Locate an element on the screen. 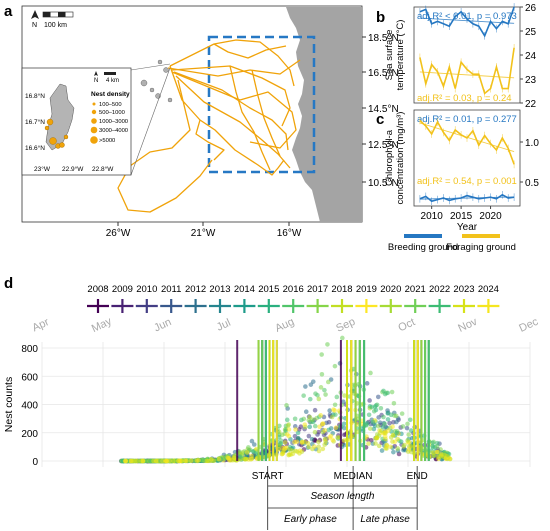 Image resolution: width=550 pixels, height=531 pixels. early-phase-label: Early phase is located at coordinates (310, 519).